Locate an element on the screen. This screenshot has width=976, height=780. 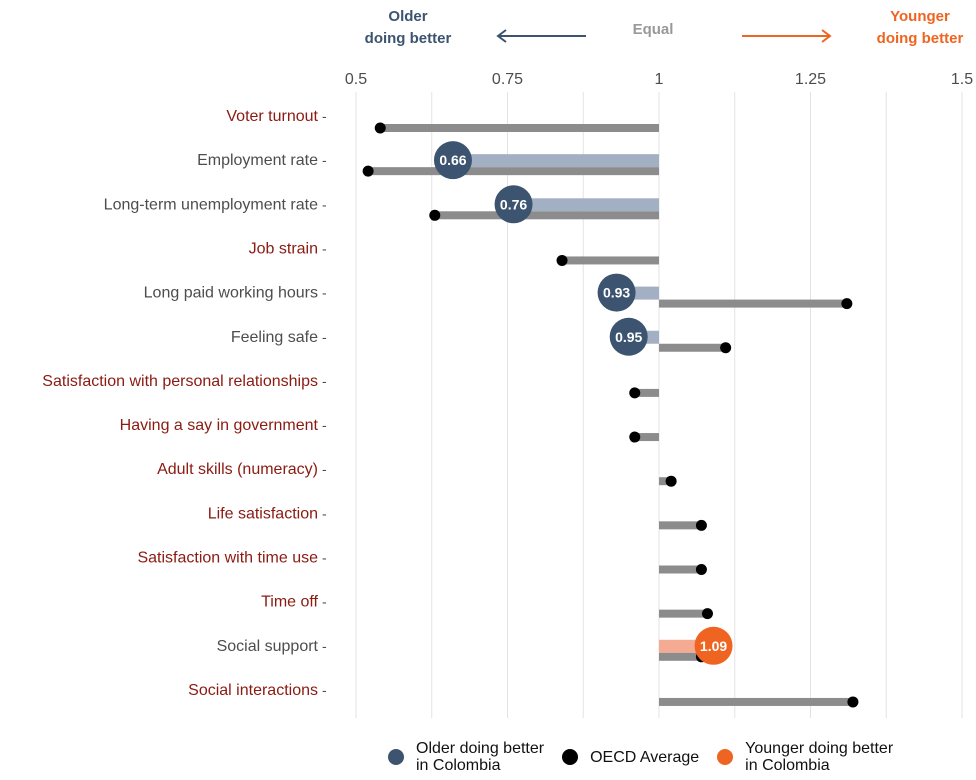
colombia-data-label: 0.76 is located at coordinates (513, 204).